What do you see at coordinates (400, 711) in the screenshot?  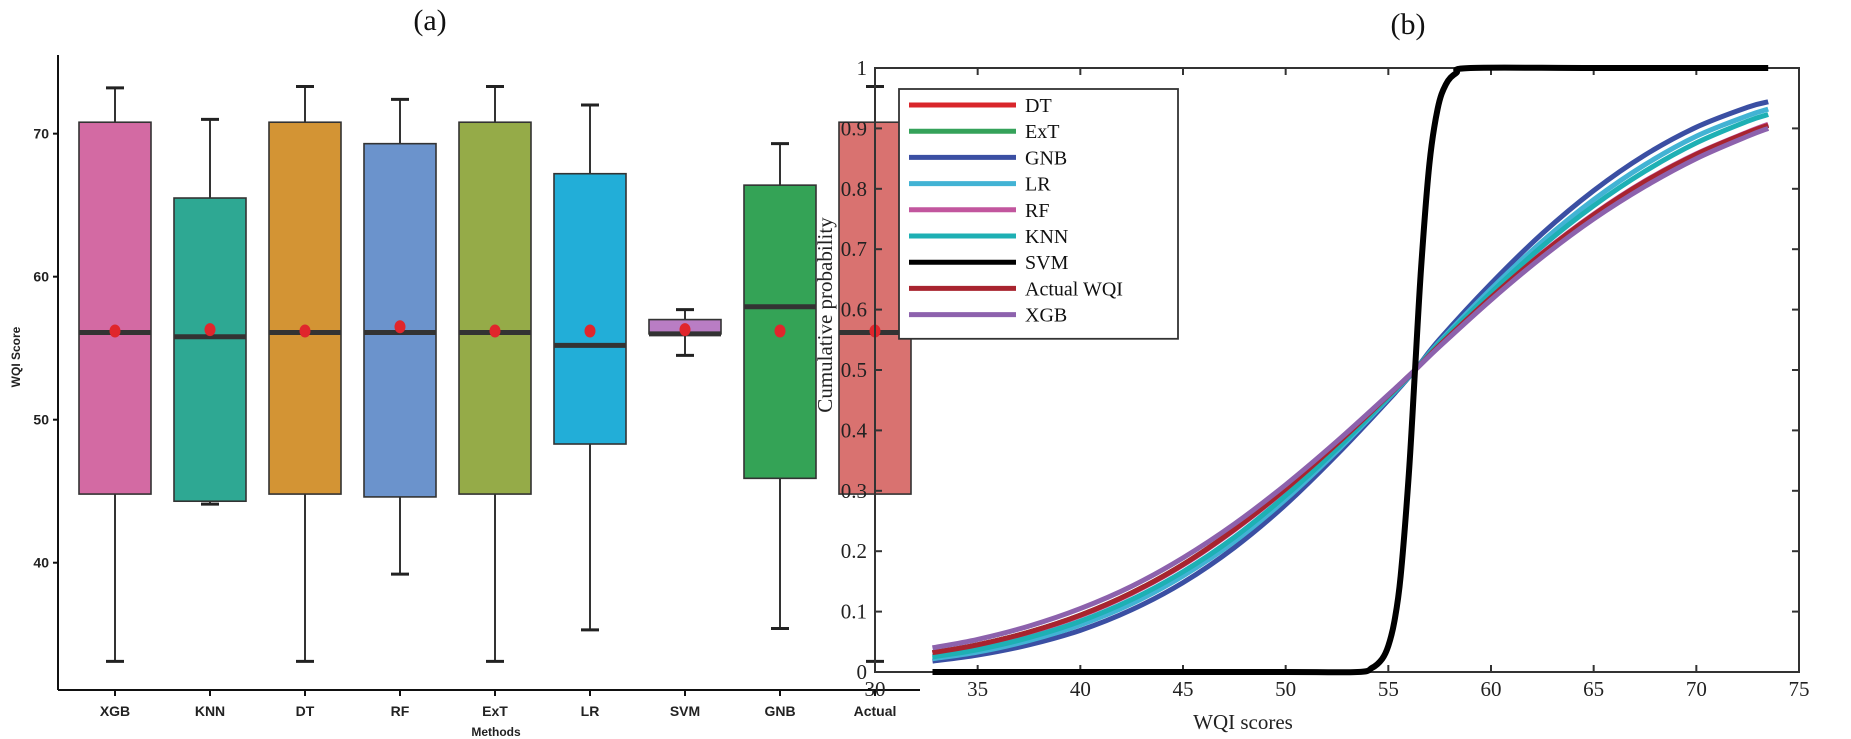 I see `x-tick-label: RF` at bounding box center [400, 711].